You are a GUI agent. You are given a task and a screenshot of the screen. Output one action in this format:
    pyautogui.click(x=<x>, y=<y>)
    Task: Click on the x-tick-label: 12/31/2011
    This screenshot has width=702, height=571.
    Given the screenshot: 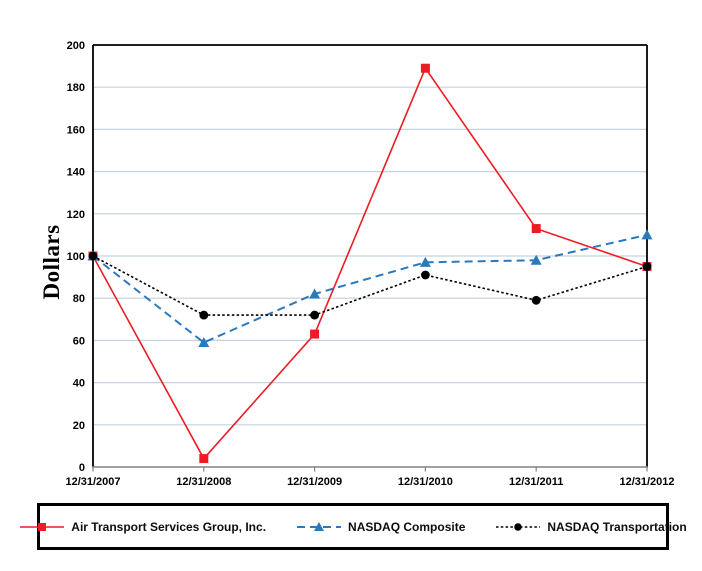 What is the action you would take?
    pyautogui.click(x=536, y=482)
    